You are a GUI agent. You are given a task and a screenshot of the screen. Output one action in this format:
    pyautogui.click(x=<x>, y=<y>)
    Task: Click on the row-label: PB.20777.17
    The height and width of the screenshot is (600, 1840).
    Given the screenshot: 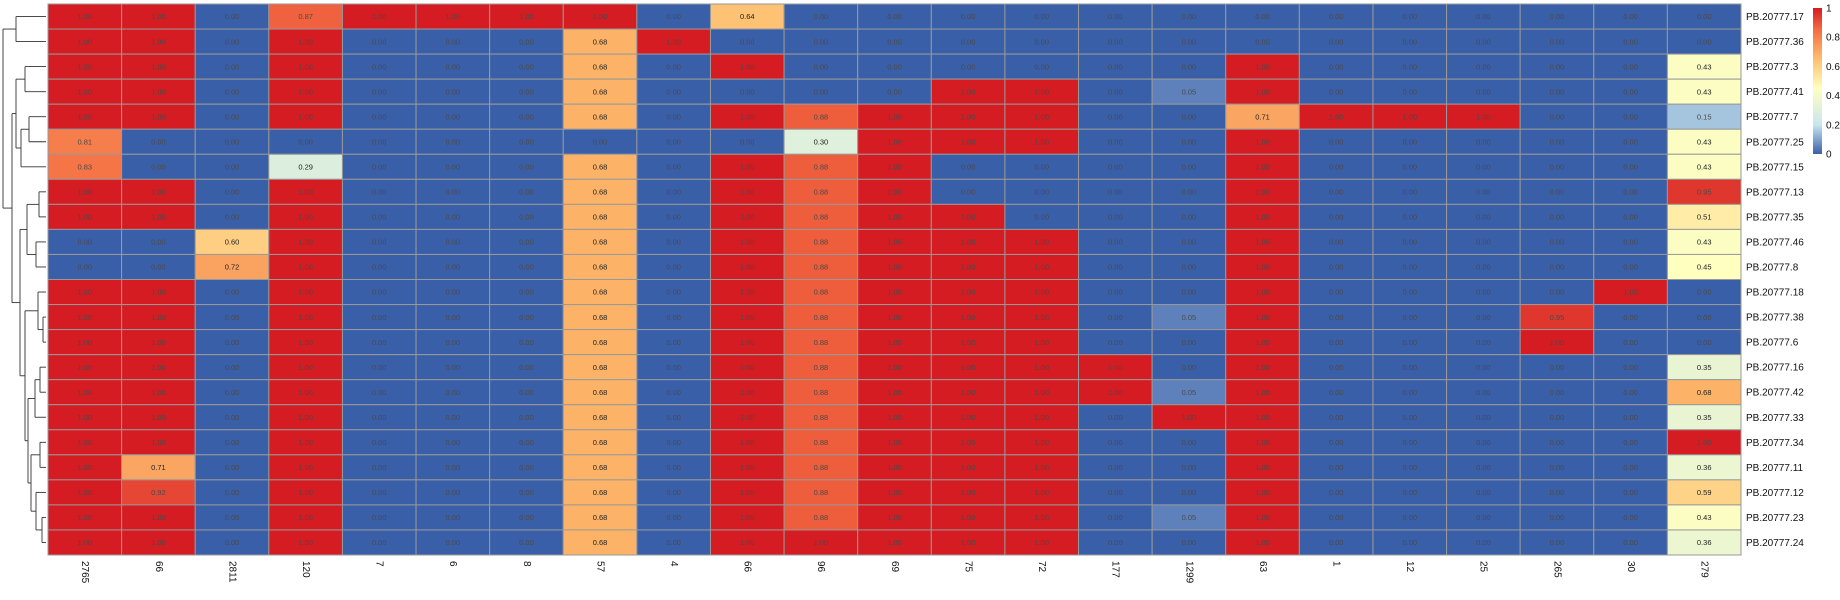 What is the action you would take?
    pyautogui.click(x=1775, y=17)
    